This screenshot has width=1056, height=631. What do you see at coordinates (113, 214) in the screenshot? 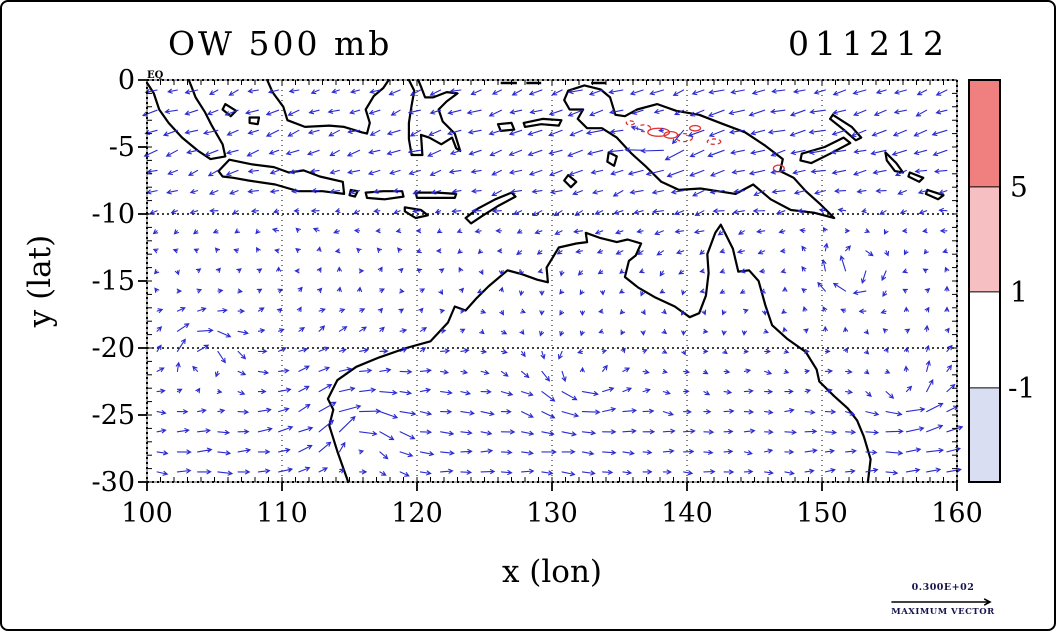
I see `y-tick-label: -10` at bounding box center [113, 214].